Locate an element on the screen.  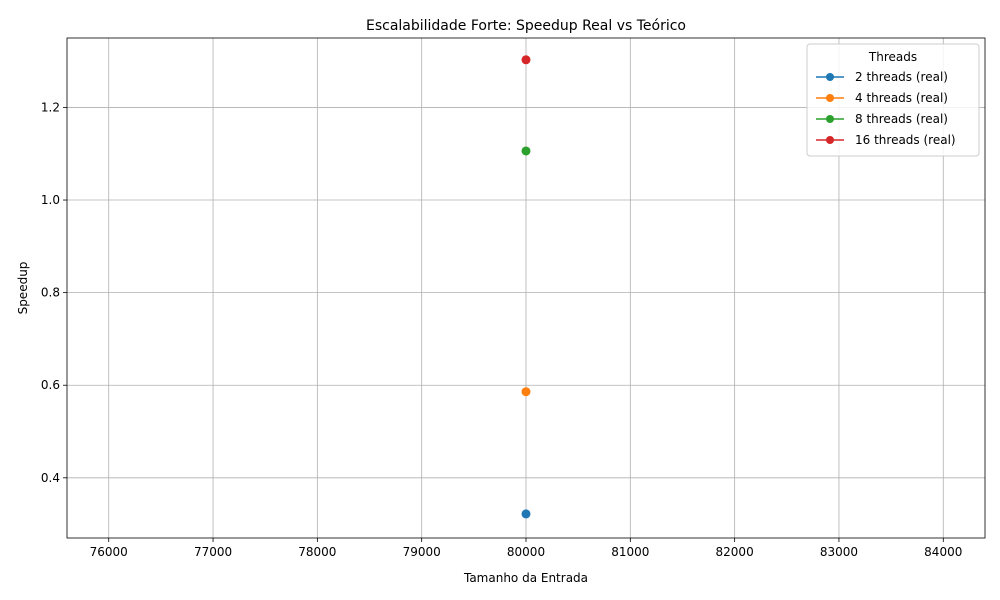
x-tick-label: 80000 is located at coordinates (526, 552).